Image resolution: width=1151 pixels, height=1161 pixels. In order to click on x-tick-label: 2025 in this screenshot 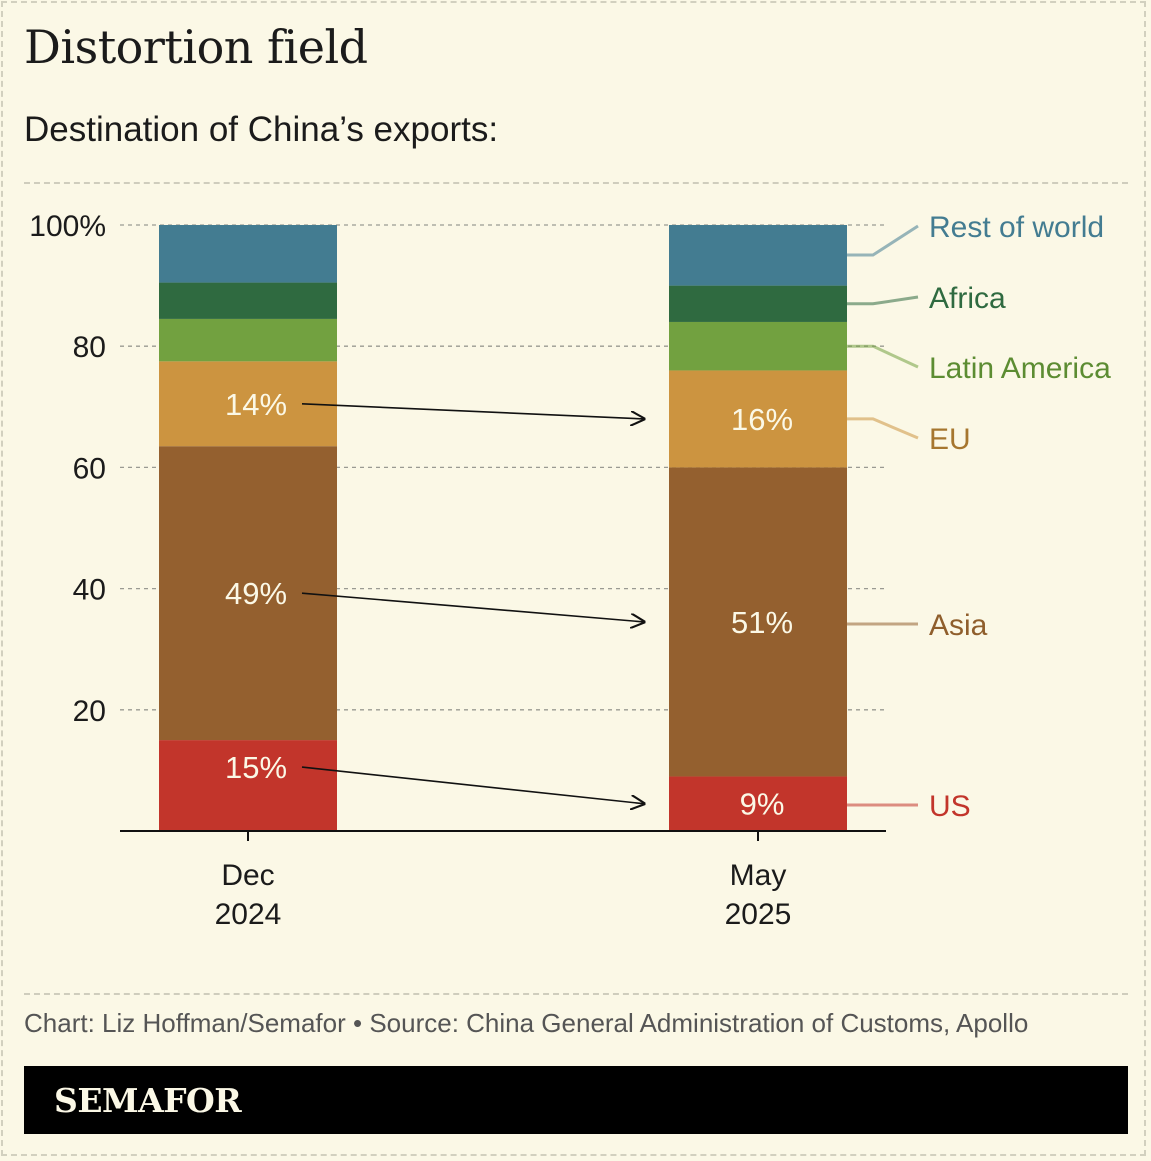, I will do `click(758, 914)`.